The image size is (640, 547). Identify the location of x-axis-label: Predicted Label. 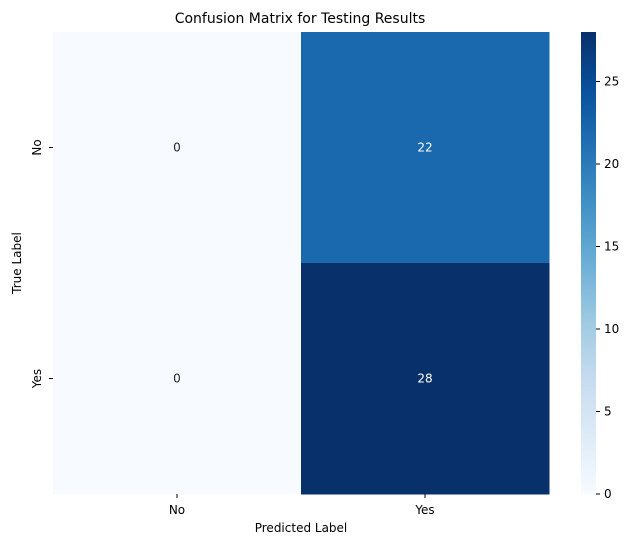
(301, 528).